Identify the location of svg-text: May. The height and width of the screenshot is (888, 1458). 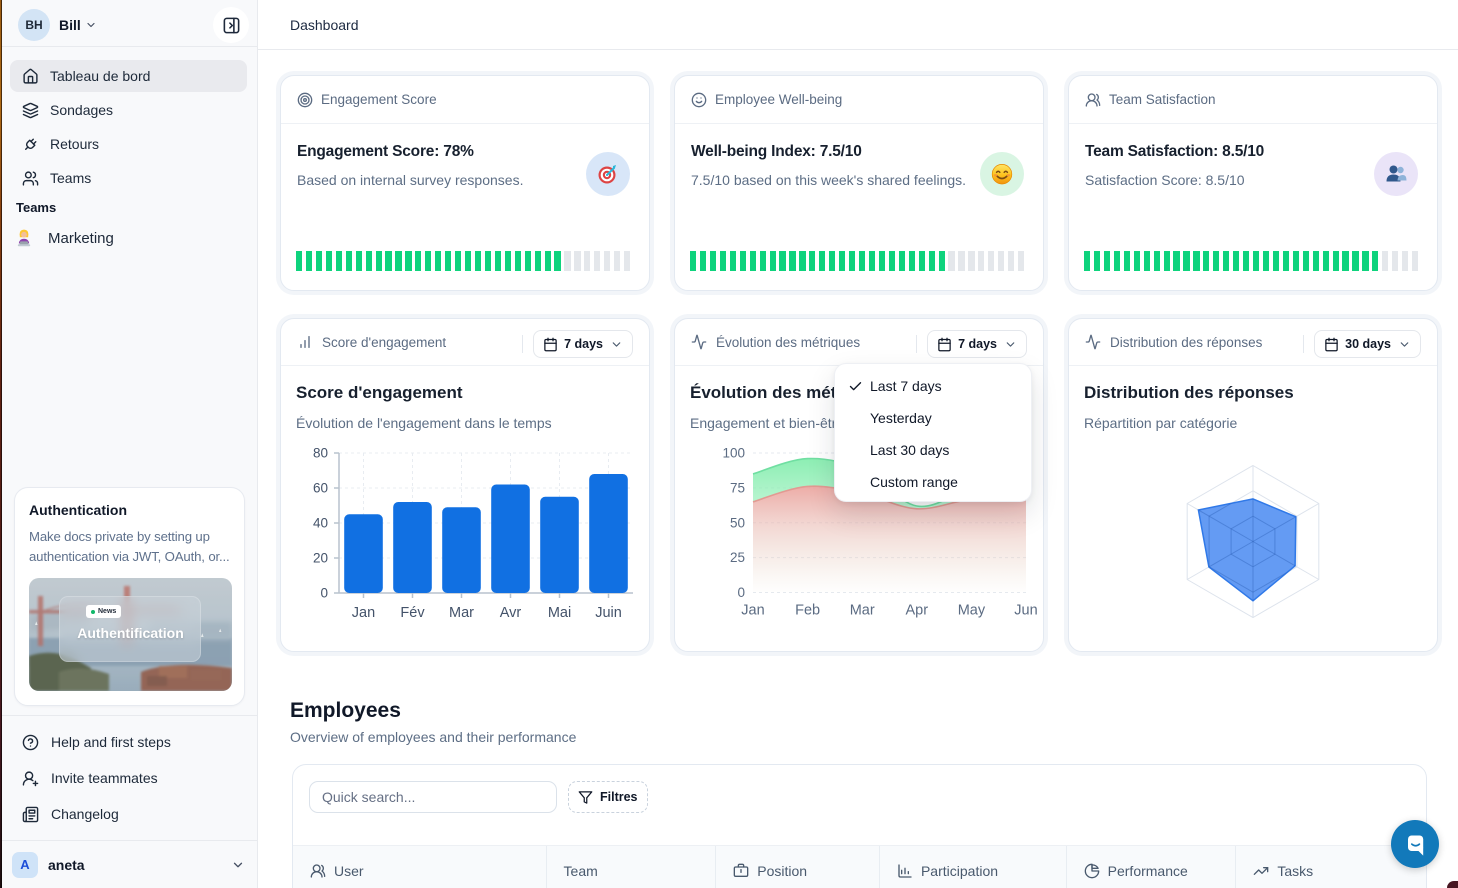
(972, 611).